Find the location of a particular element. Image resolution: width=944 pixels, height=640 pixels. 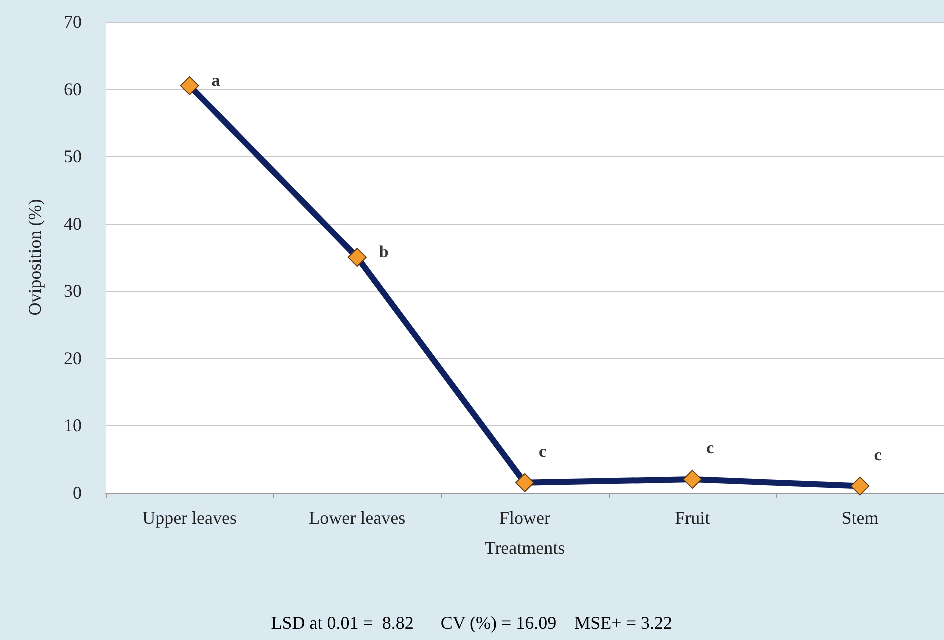

y-tick-label: 0 is located at coordinates (77, 493).